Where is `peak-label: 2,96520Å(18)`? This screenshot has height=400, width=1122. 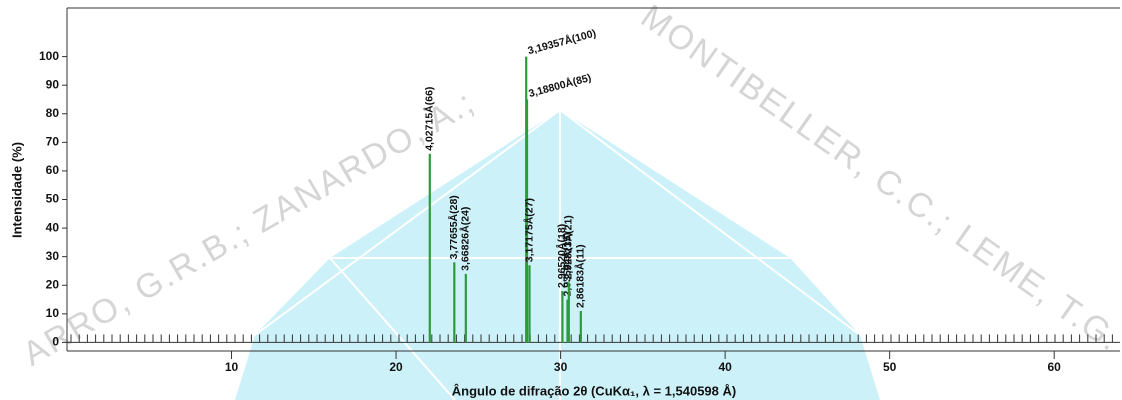
peak-label: 2,96520Å(18) is located at coordinates (561, 256).